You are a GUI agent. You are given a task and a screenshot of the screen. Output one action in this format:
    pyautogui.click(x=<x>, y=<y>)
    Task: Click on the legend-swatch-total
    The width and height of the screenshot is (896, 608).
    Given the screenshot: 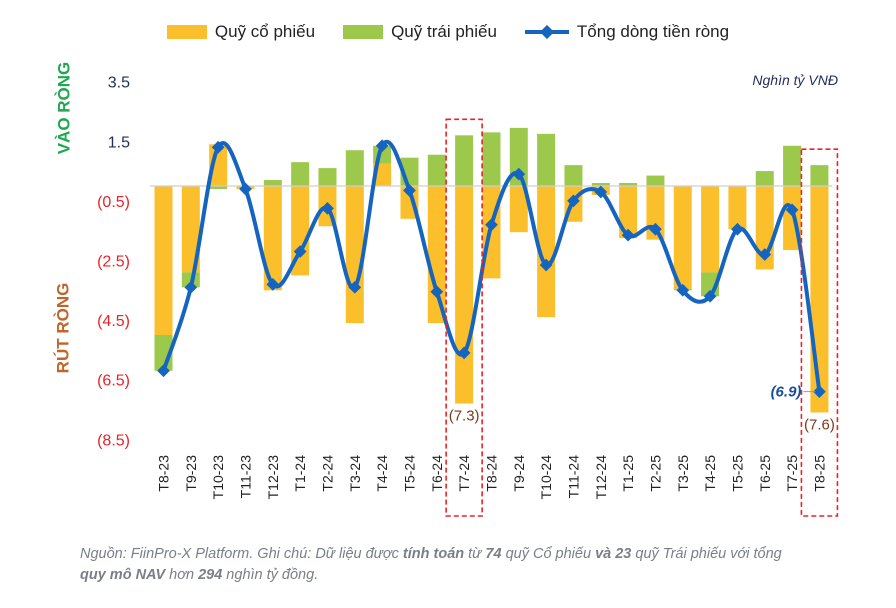 What is the action you would take?
    pyautogui.click(x=546, y=32)
    